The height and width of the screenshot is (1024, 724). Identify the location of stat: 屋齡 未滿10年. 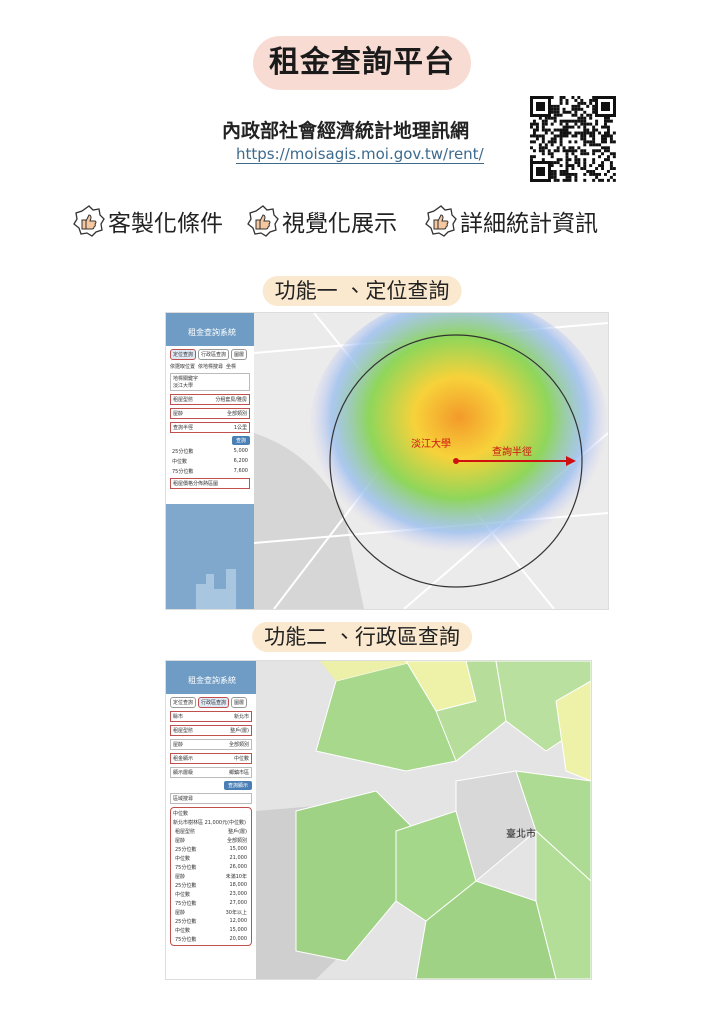
(211, 876).